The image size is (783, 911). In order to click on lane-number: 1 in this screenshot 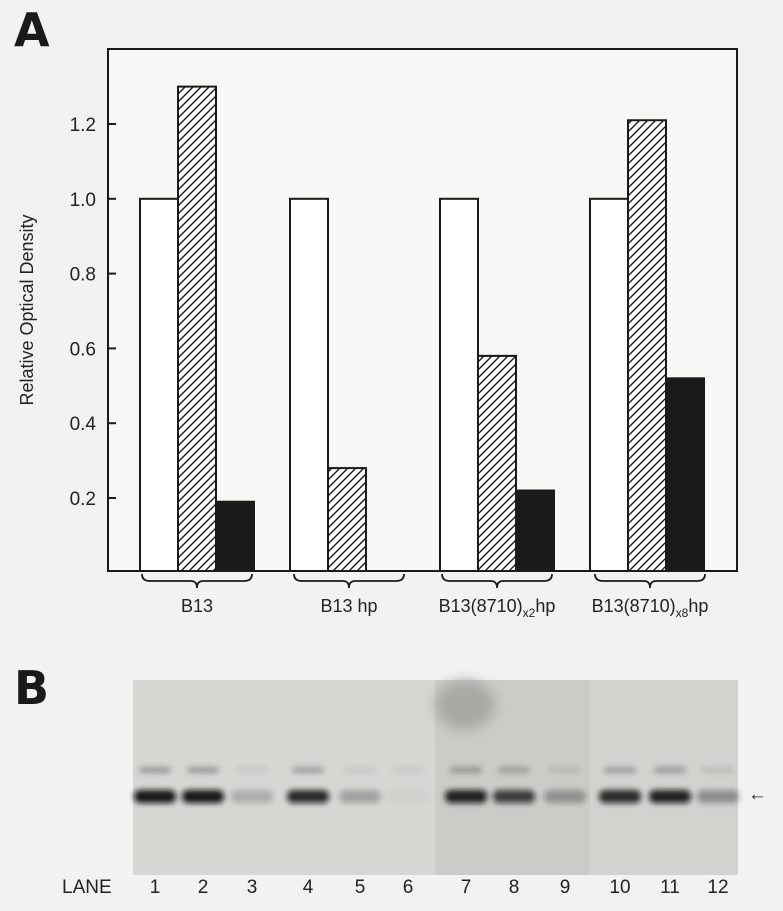, I will do `click(155, 887)`.